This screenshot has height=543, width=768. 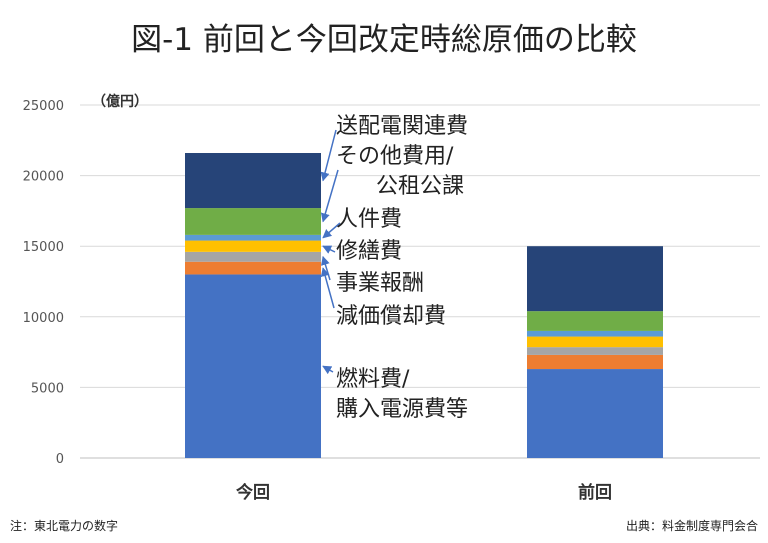 I want to click on y-tick-label: 20000, so click(x=43, y=177).